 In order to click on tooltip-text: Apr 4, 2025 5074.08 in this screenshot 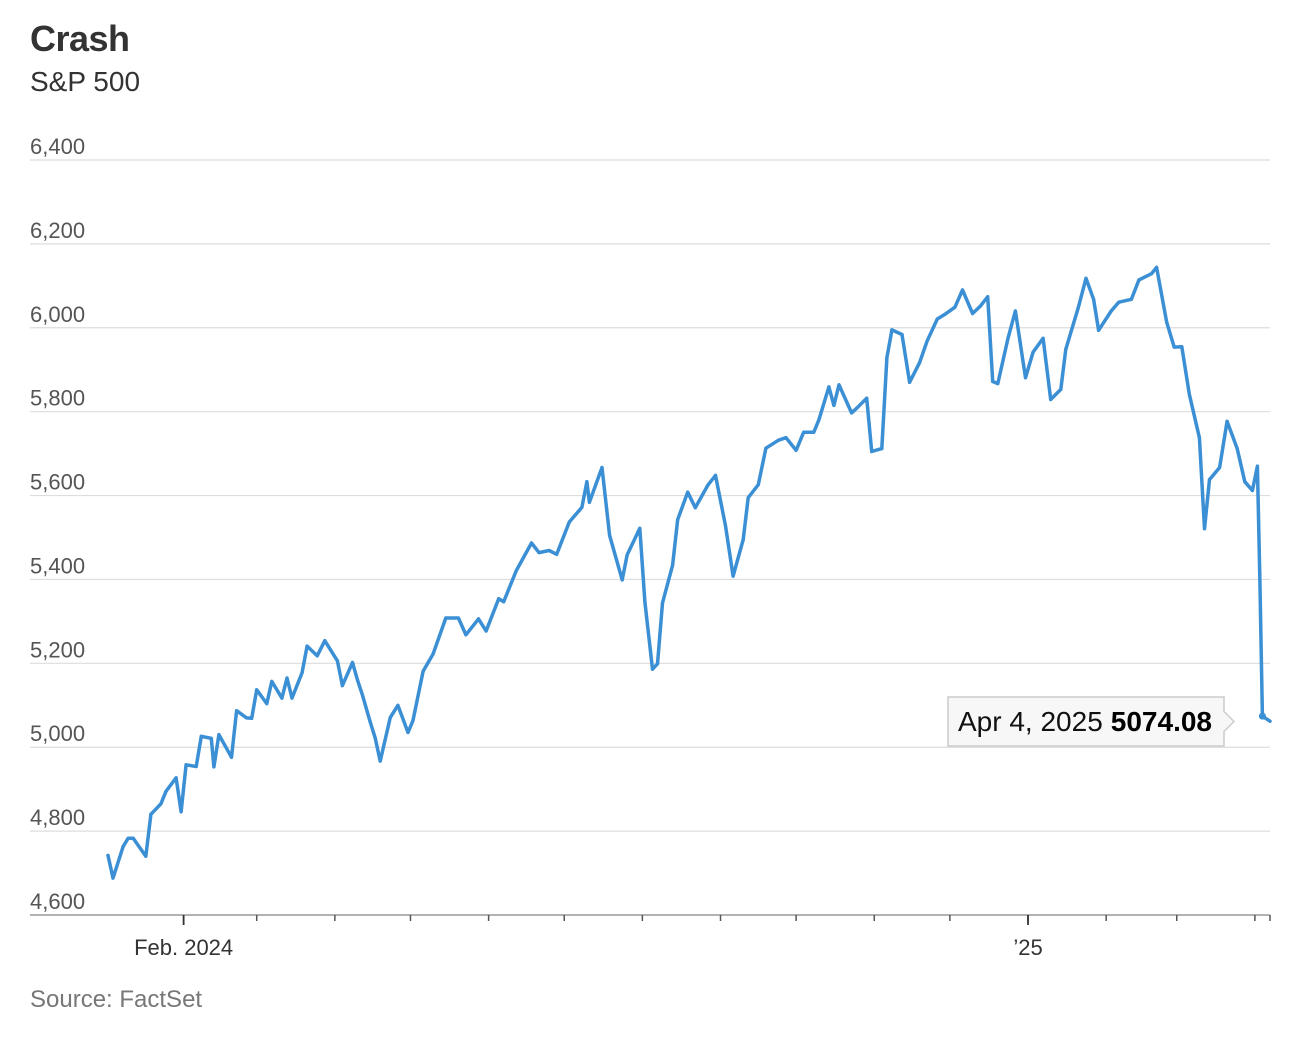, I will do `click(1085, 721)`.